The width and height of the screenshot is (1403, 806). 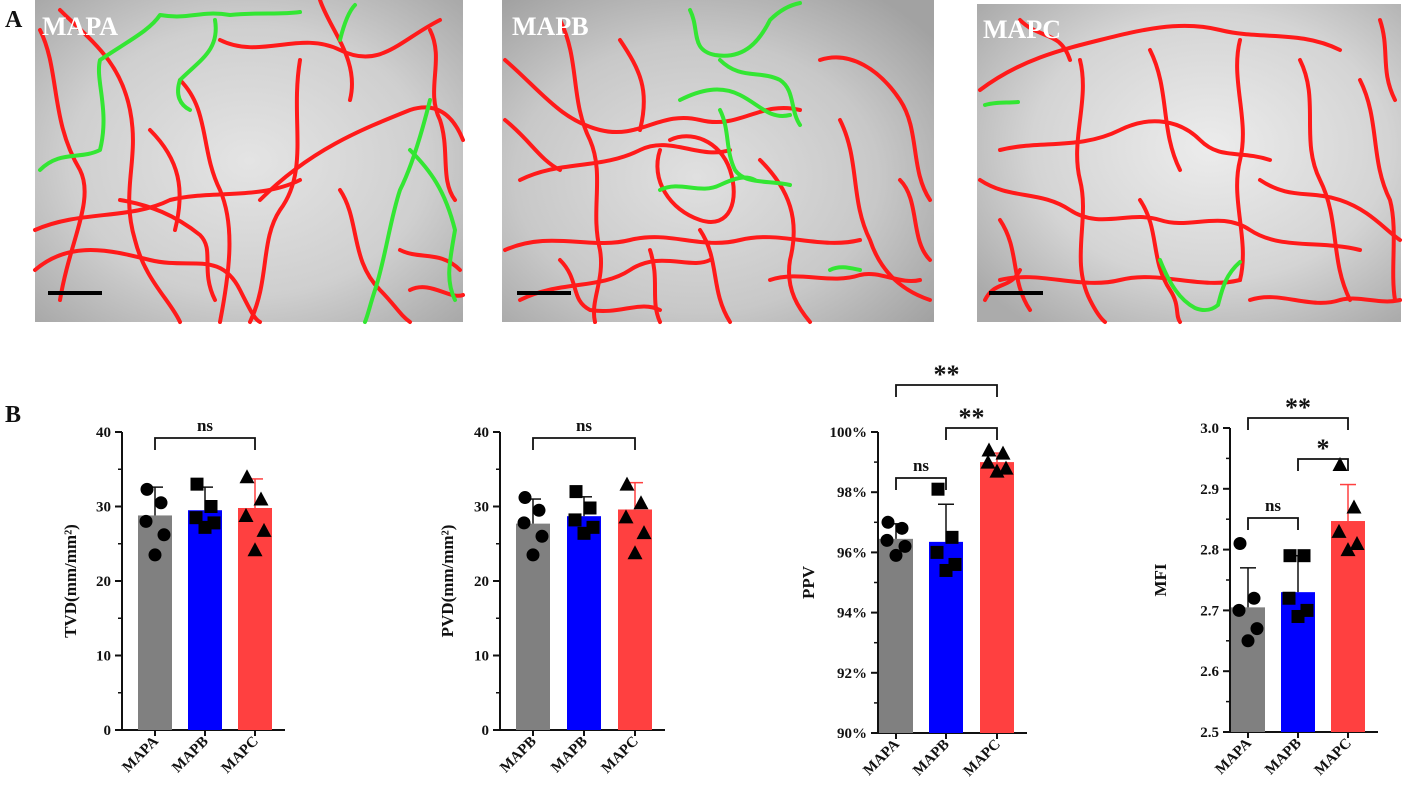 I want to click on y-tick-label: 94%, so click(x=852, y=614).